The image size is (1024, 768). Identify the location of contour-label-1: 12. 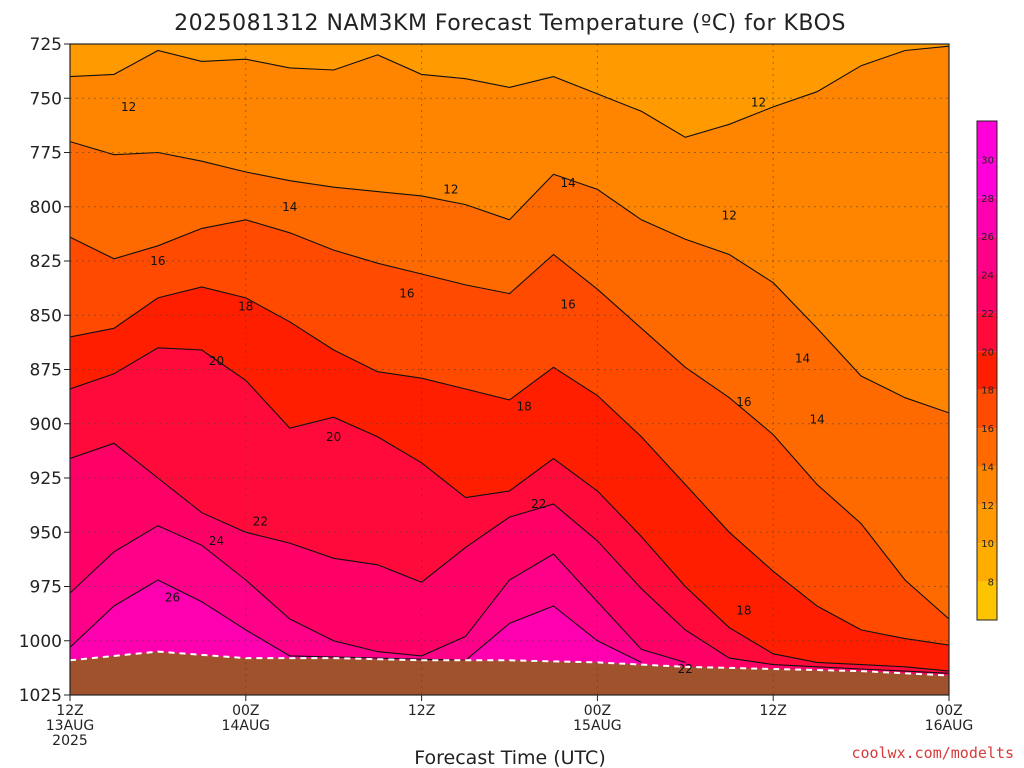
(450, 189).